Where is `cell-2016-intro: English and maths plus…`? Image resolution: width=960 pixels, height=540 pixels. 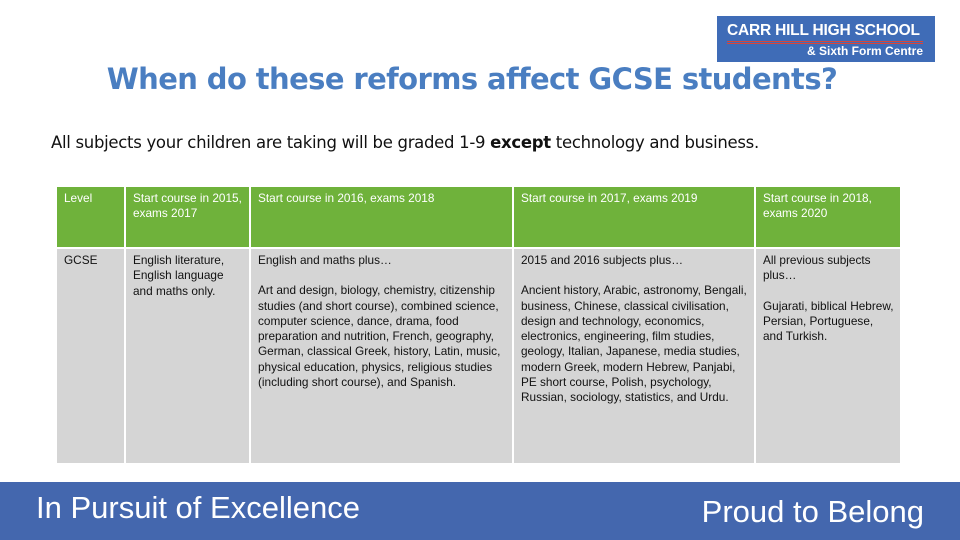
cell-2016-intro: English and maths plus… is located at coordinates (325, 260).